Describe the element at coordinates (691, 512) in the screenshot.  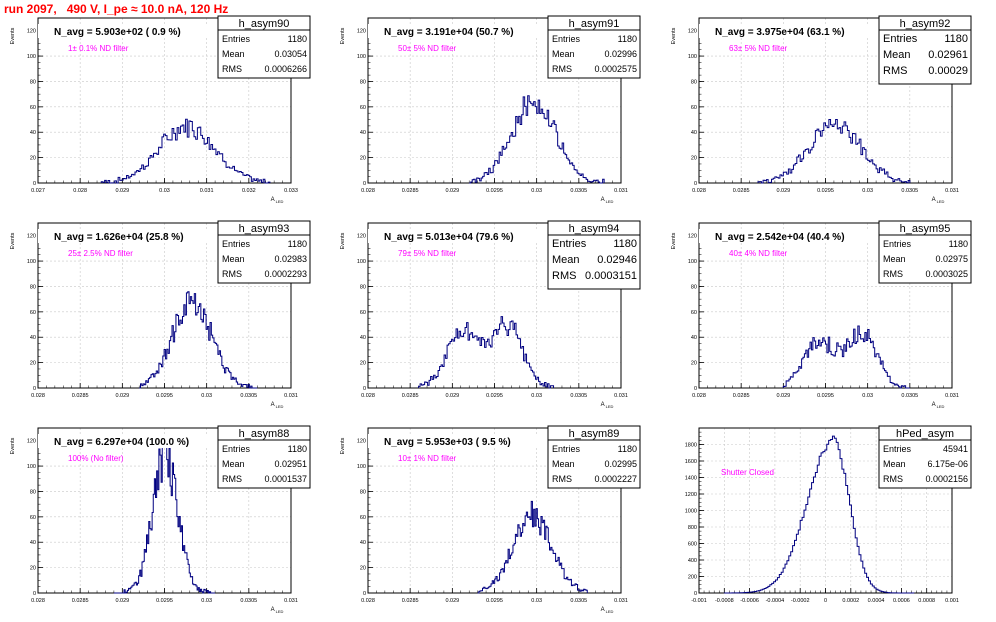
I see `y-tick-label: 1000` at that location.